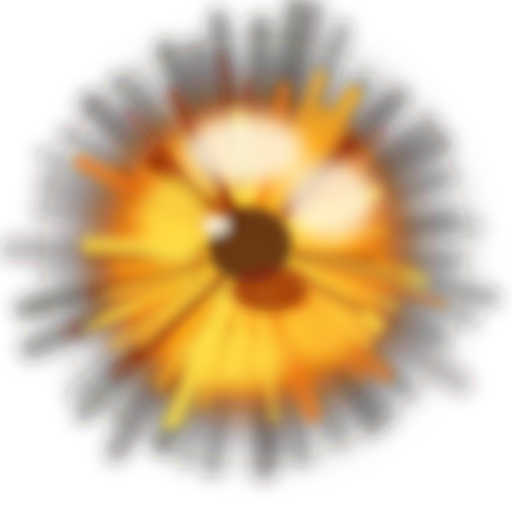  I want to click on hot-spot-upper, so click(245, 150).